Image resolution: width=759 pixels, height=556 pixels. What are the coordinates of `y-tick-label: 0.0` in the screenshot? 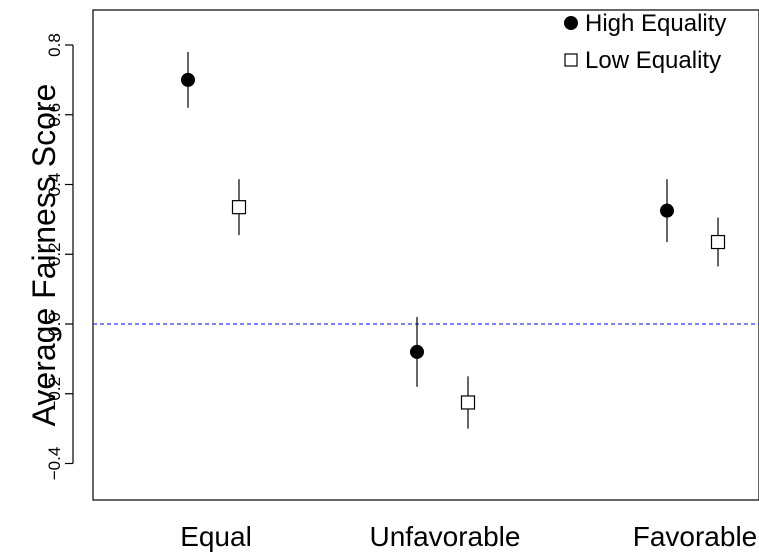 It's located at (54, 324).